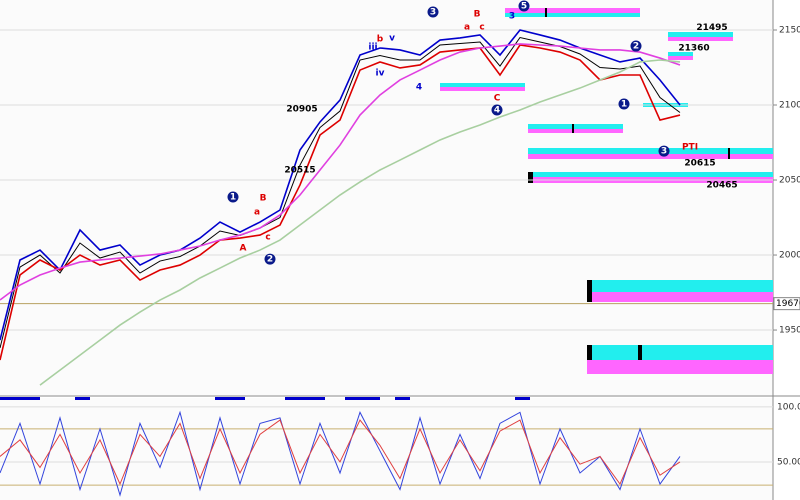 The height and width of the screenshot is (500, 800). I want to click on y-tick-label: 20500., so click(789, 181).